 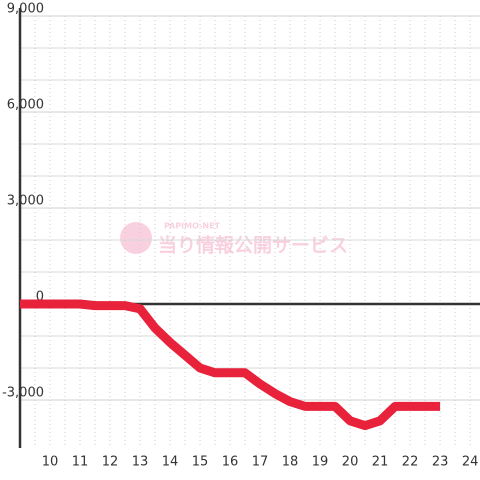 What do you see at coordinates (80, 462) in the screenshot?
I see `x-tick-label: 11` at bounding box center [80, 462].